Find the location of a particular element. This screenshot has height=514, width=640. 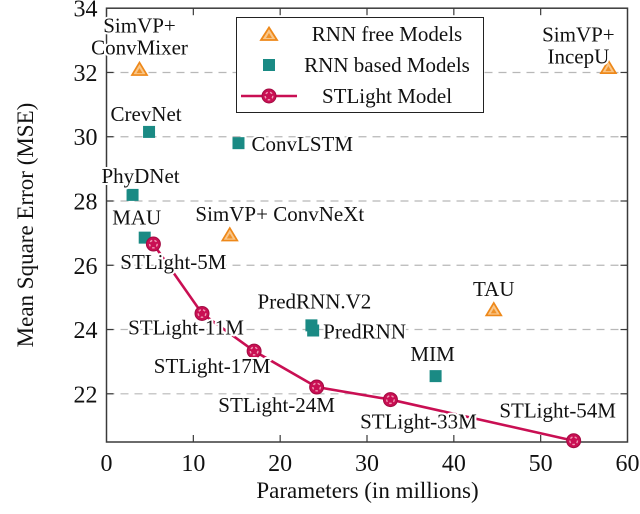

label-mim: MIM is located at coordinates (432, 354).